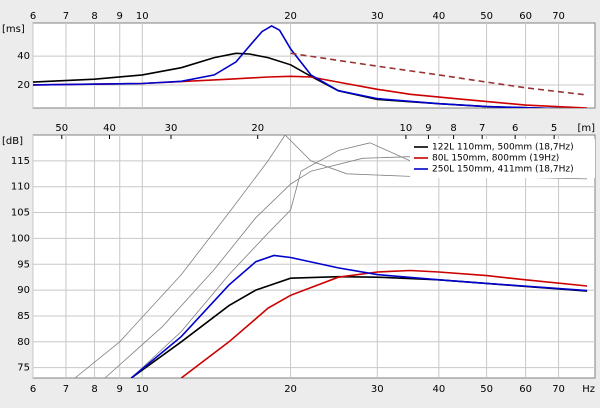  Describe the element at coordinates (23, 316) in the screenshot. I see `y-tick-label: 85` at that location.